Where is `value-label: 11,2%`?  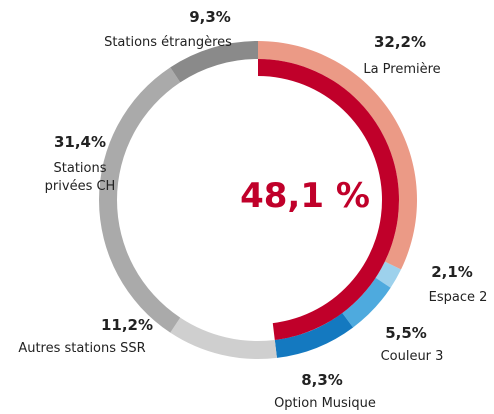
value-label: 11,2% is located at coordinates (127, 325).